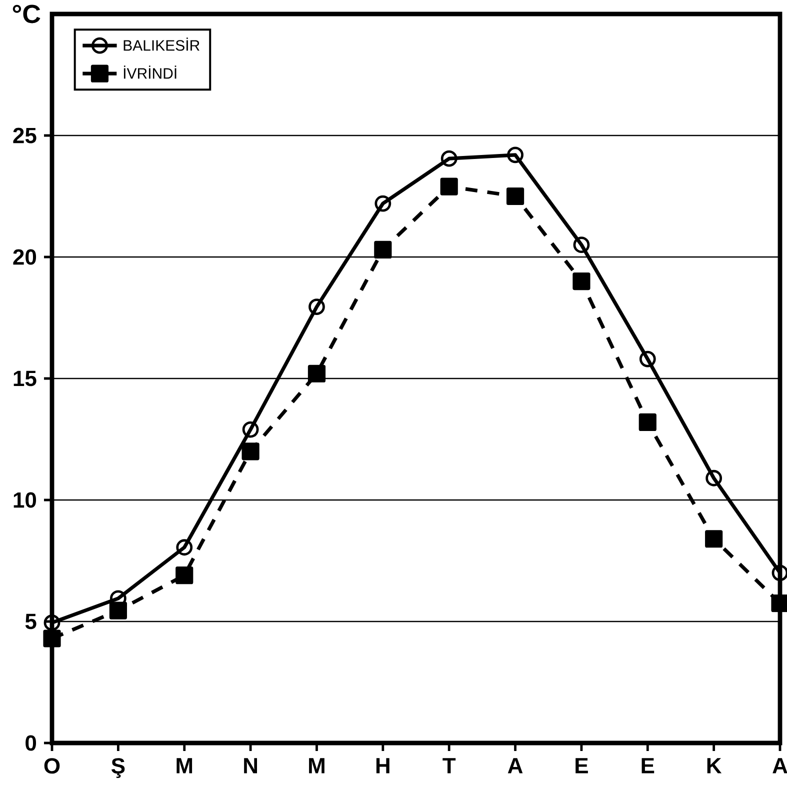 This screenshot has height=796, width=787. Describe the element at coordinates (24, 257) in the screenshot. I see `y-tick-label: 20` at that location.